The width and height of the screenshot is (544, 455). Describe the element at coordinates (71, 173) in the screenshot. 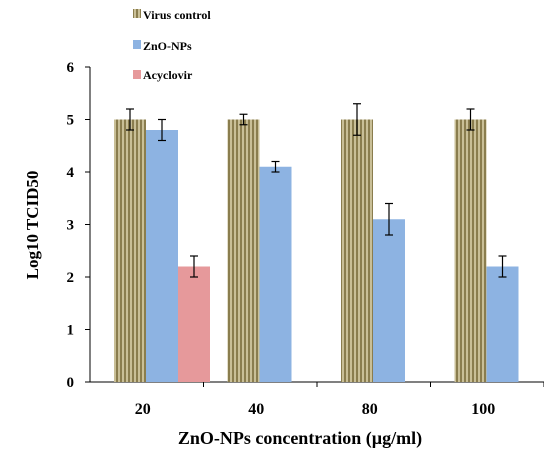

I see `y-tick-label: 4` at that location.